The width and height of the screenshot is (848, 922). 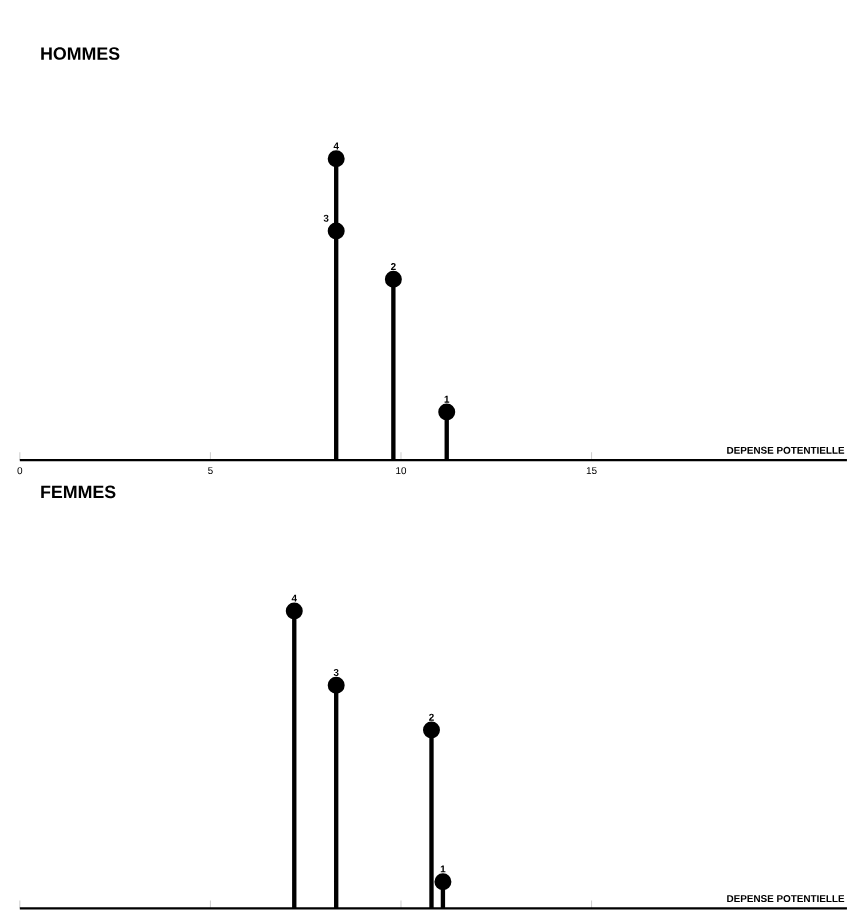 What do you see at coordinates (80, 53) in the screenshot?
I see `chart-title: HOMMES` at bounding box center [80, 53].